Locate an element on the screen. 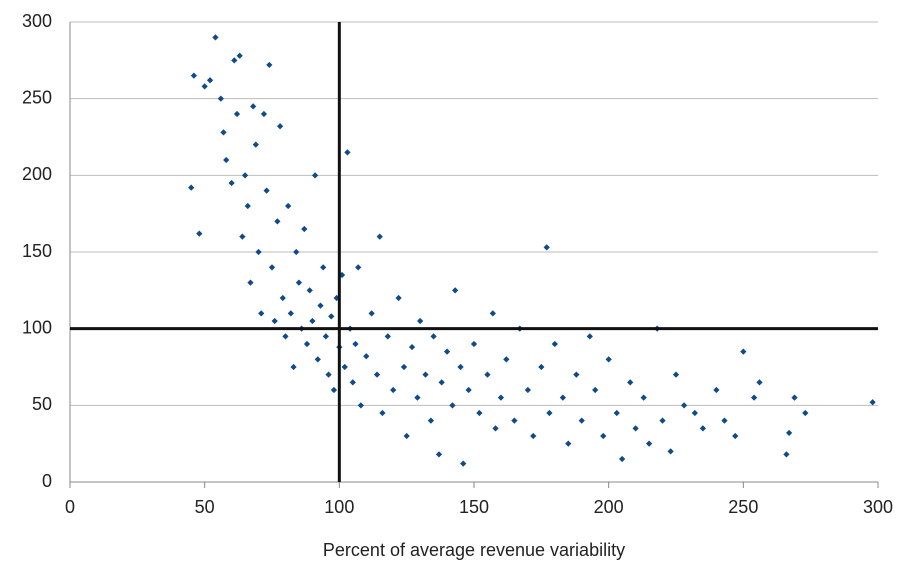 The width and height of the screenshot is (901, 568). x-tick-label: 0 is located at coordinates (70, 507).